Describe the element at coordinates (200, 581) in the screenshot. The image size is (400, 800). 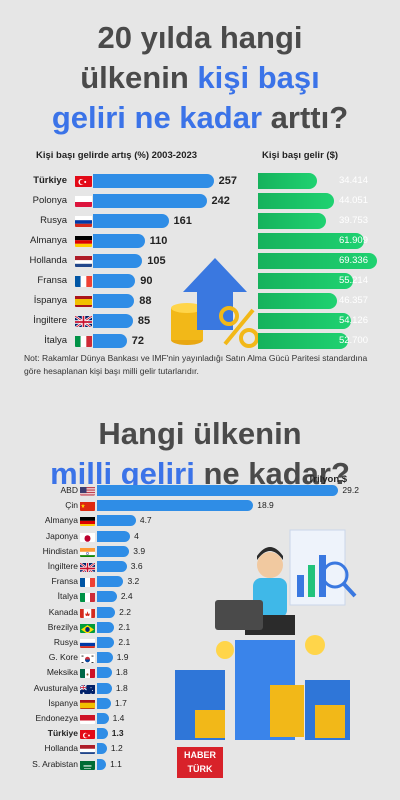
I see `chart-row: Fransa 3.2` at that location.